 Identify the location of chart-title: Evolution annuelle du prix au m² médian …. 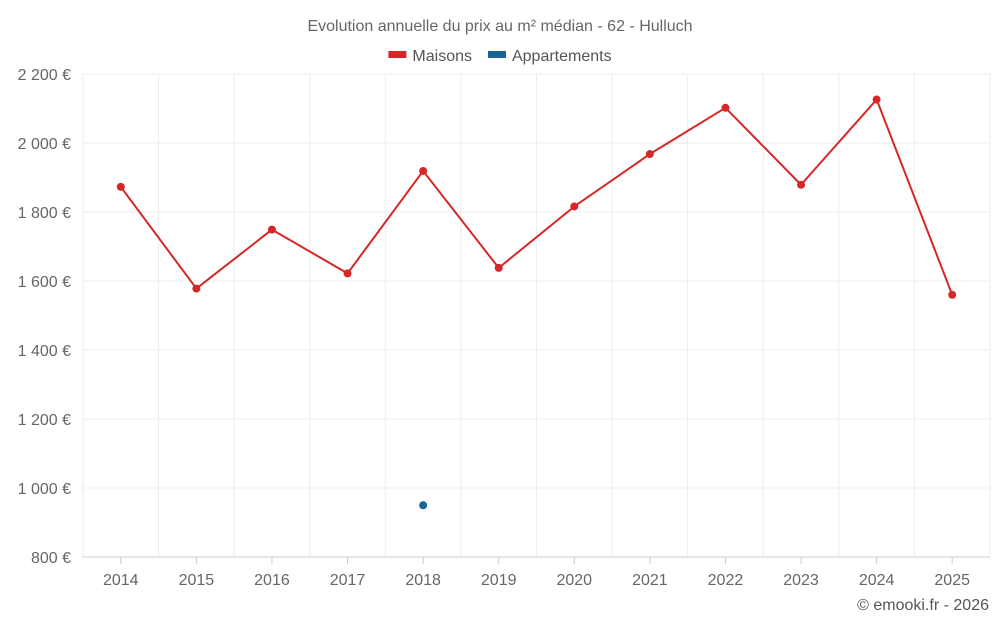
(499, 26).